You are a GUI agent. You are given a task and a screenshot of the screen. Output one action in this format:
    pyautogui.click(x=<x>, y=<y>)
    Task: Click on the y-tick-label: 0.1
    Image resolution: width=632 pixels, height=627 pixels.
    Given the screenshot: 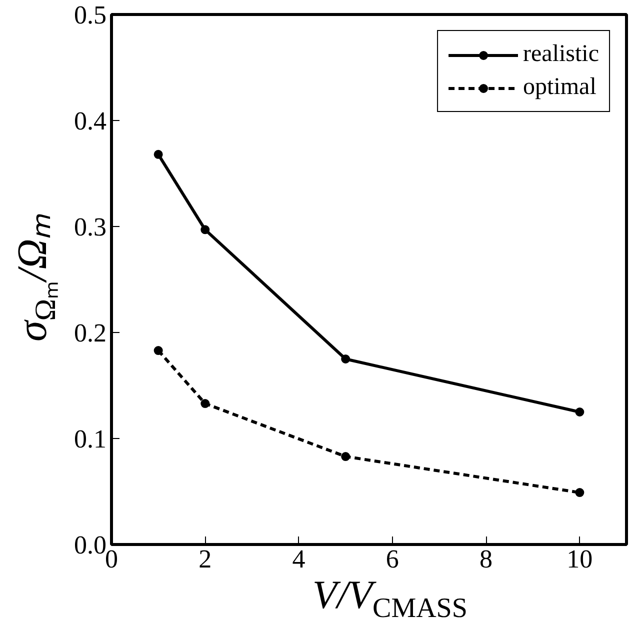 What is the action you would take?
    pyautogui.click(x=90, y=439)
    